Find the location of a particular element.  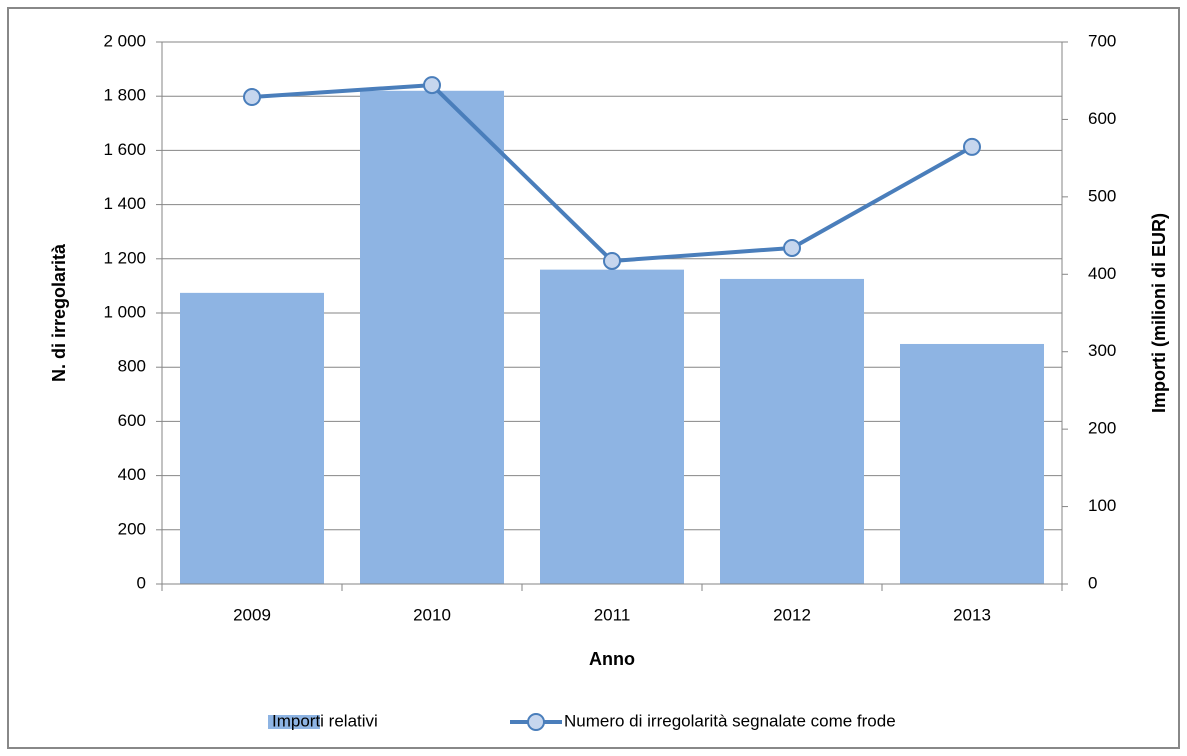

x-axis-title: Anno is located at coordinates (612, 659).